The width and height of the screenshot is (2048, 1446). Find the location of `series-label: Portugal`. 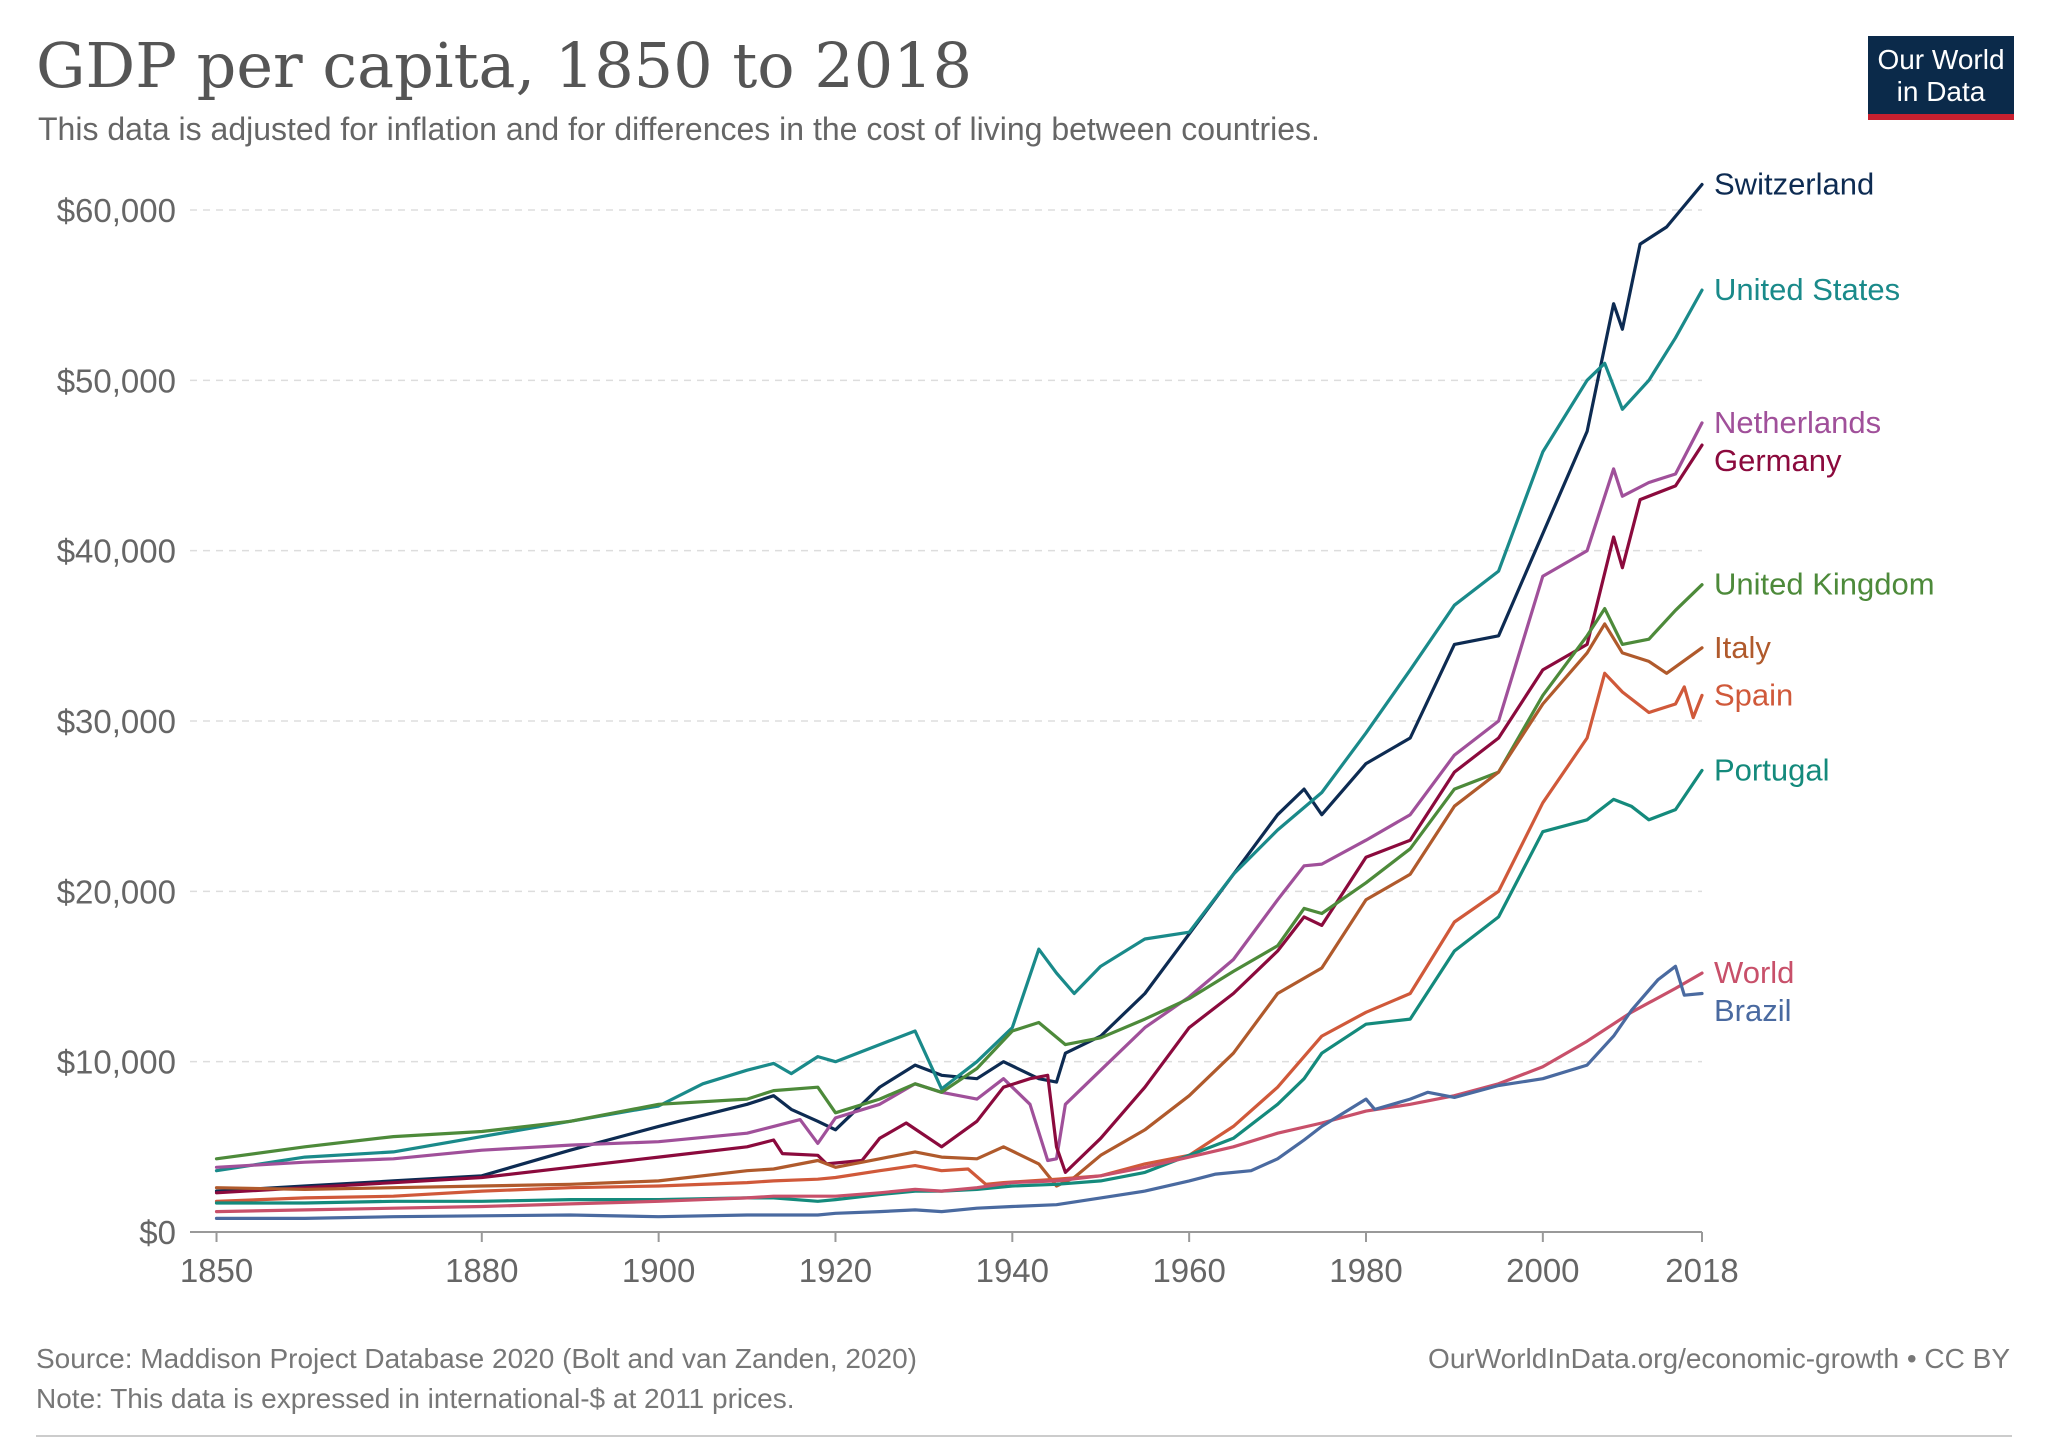

series-label: Portugal is located at coordinates (1771, 769).